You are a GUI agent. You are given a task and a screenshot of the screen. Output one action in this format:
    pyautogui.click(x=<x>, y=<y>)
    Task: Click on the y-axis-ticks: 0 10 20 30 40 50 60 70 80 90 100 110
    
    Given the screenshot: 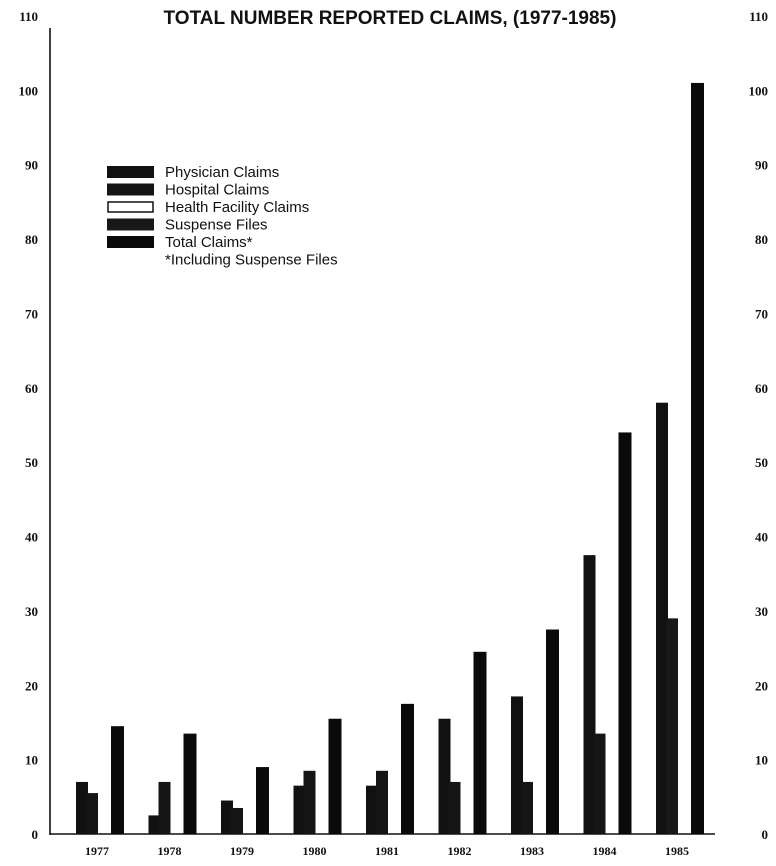 What is the action you would take?
    pyautogui.click(x=29, y=425)
    